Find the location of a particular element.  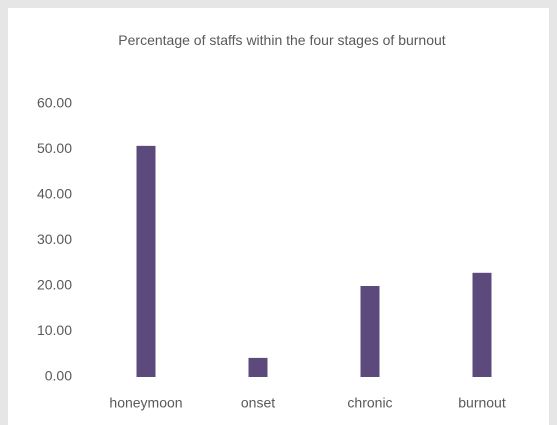

y-tick-label: 60.00 is located at coordinates (54, 103).